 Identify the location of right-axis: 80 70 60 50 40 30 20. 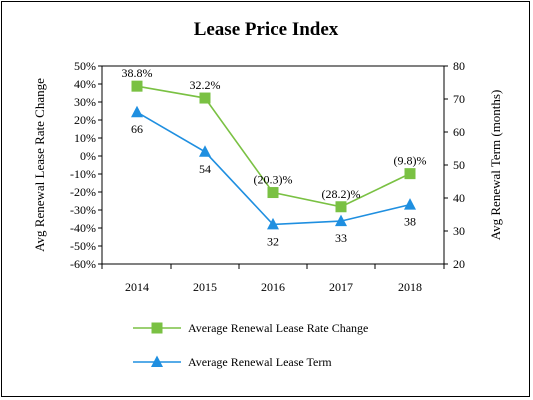
(454, 165).